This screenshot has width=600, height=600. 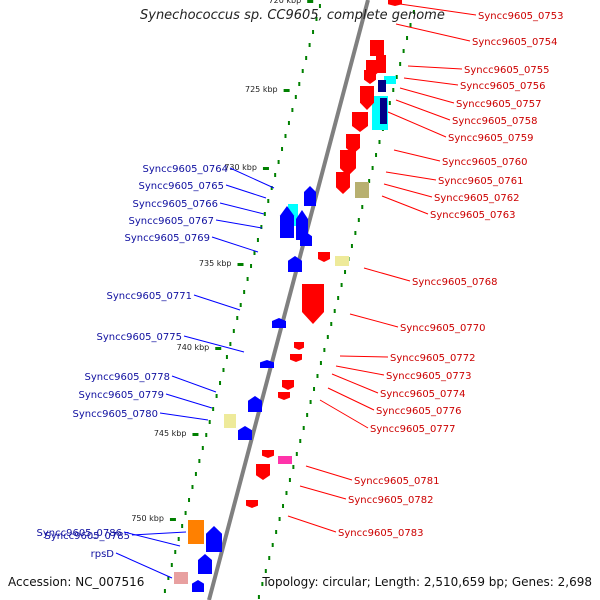 What do you see at coordinates (103, 554) in the screenshot?
I see `reverse-gene-label: rpsD` at bounding box center [103, 554].